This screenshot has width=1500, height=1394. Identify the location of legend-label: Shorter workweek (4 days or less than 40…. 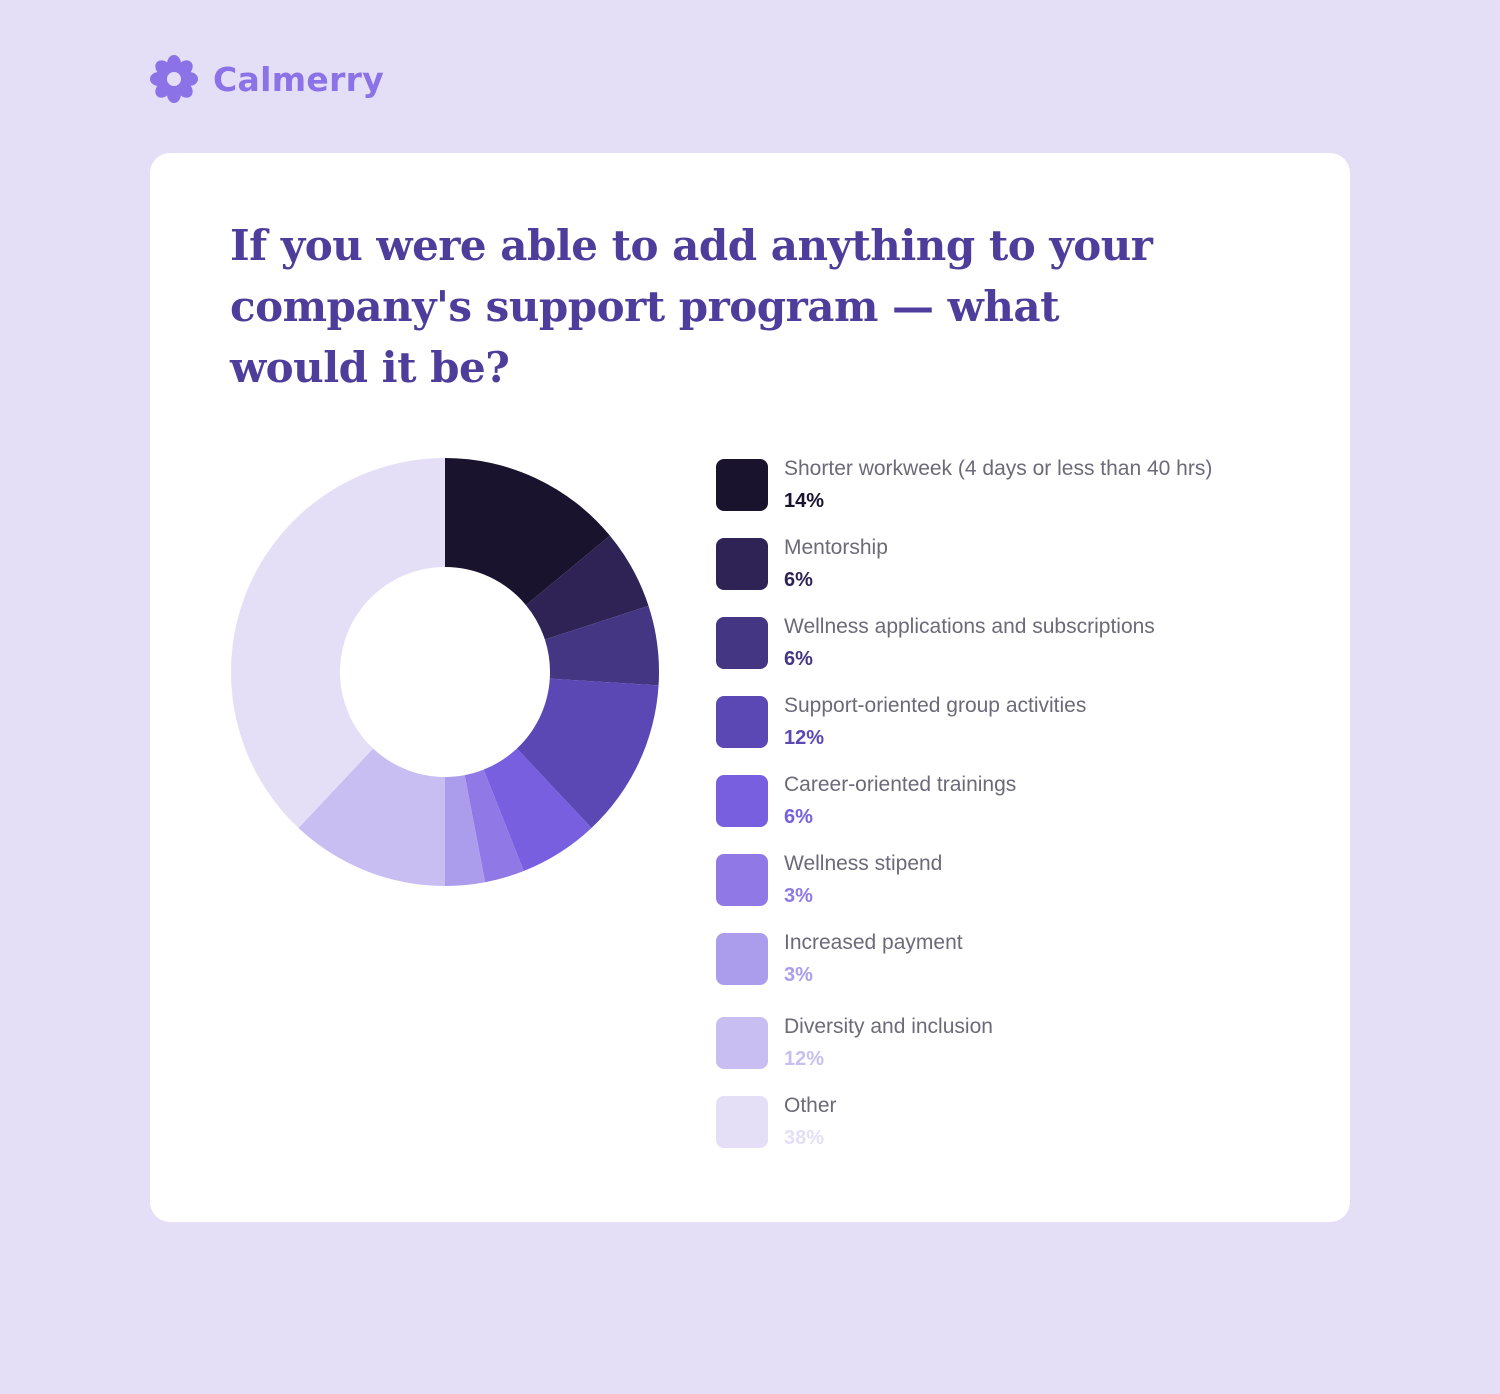
(998, 468).